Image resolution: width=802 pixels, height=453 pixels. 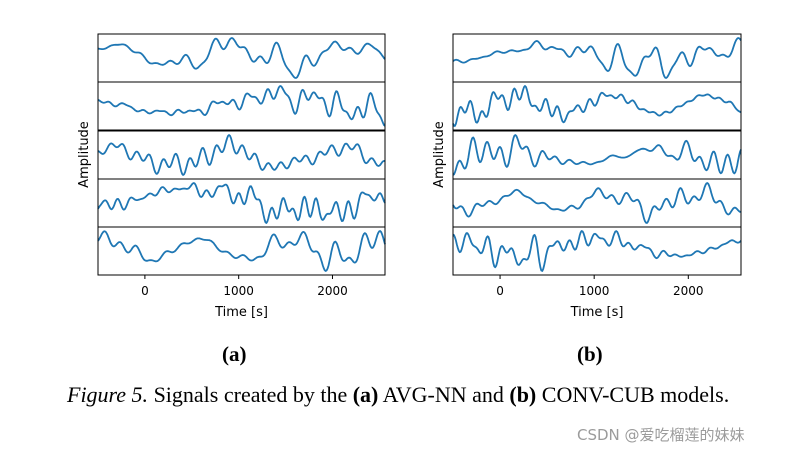 What do you see at coordinates (365, 394) in the screenshot?
I see `caption-a-label: (a)` at bounding box center [365, 394].